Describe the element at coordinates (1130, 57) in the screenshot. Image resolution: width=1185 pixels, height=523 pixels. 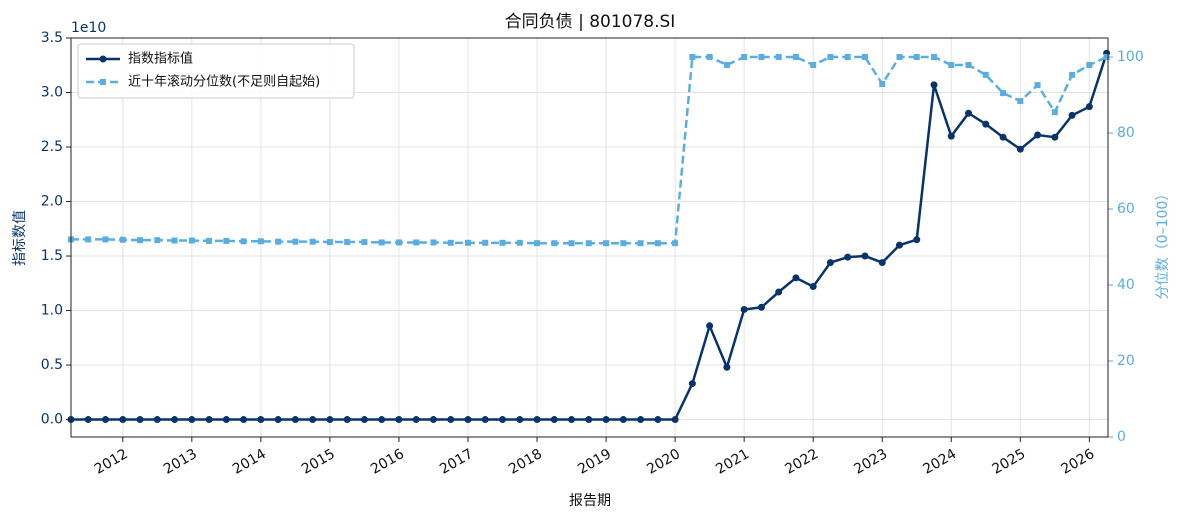
I see `y2-tick-label: 100` at that location.